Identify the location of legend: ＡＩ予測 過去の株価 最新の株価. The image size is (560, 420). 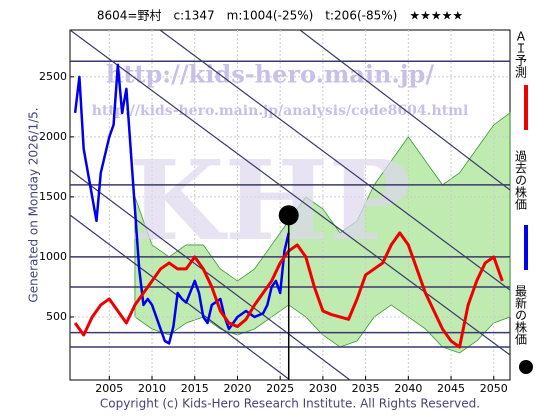
(523, 202).